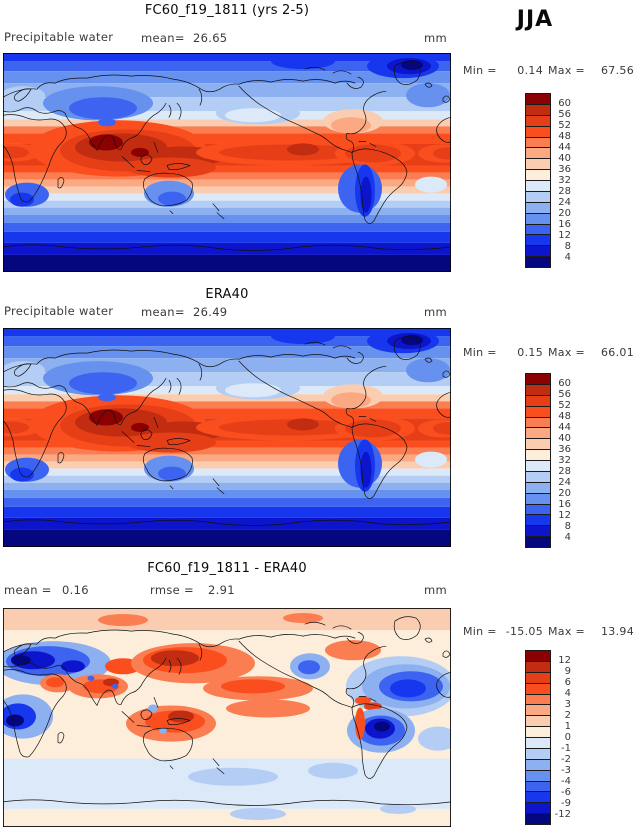 Image resolution: width=644 pixels, height=835 pixels. What do you see at coordinates (564, 417) in the screenshot?
I see `colorbar-tick: 48` at bounding box center [564, 417].